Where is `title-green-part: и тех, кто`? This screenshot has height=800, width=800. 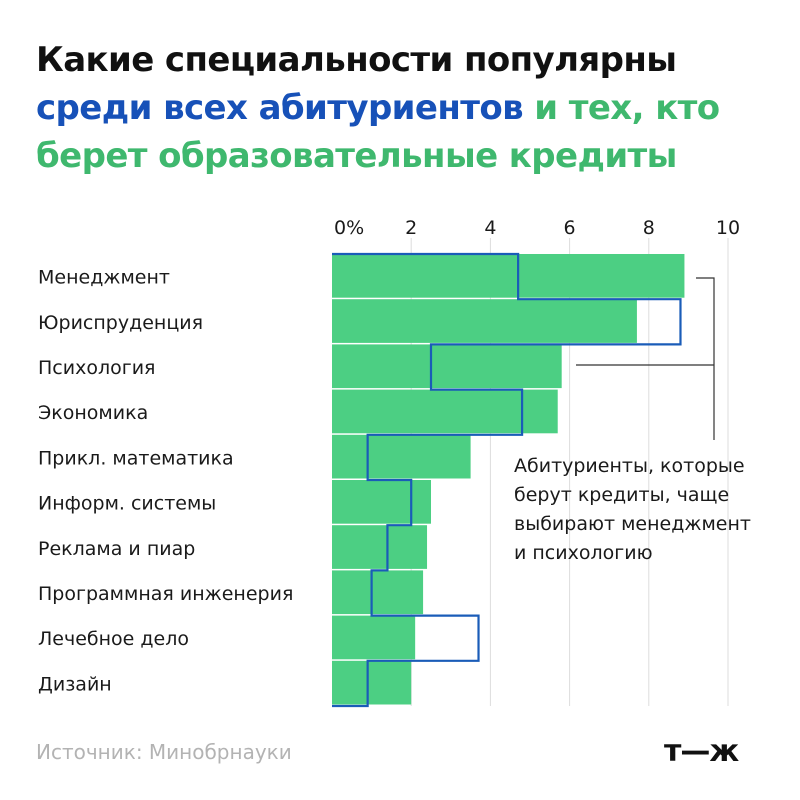
title-green-part: и тех, кто is located at coordinates (621, 108).